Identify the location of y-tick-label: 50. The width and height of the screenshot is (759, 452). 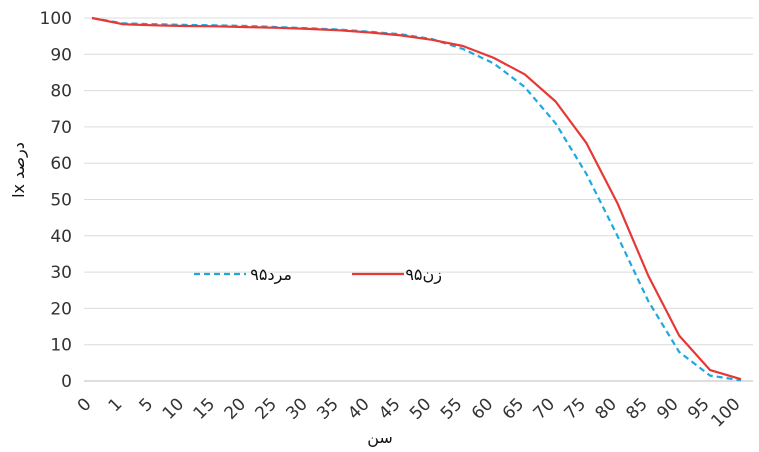
(61, 201).